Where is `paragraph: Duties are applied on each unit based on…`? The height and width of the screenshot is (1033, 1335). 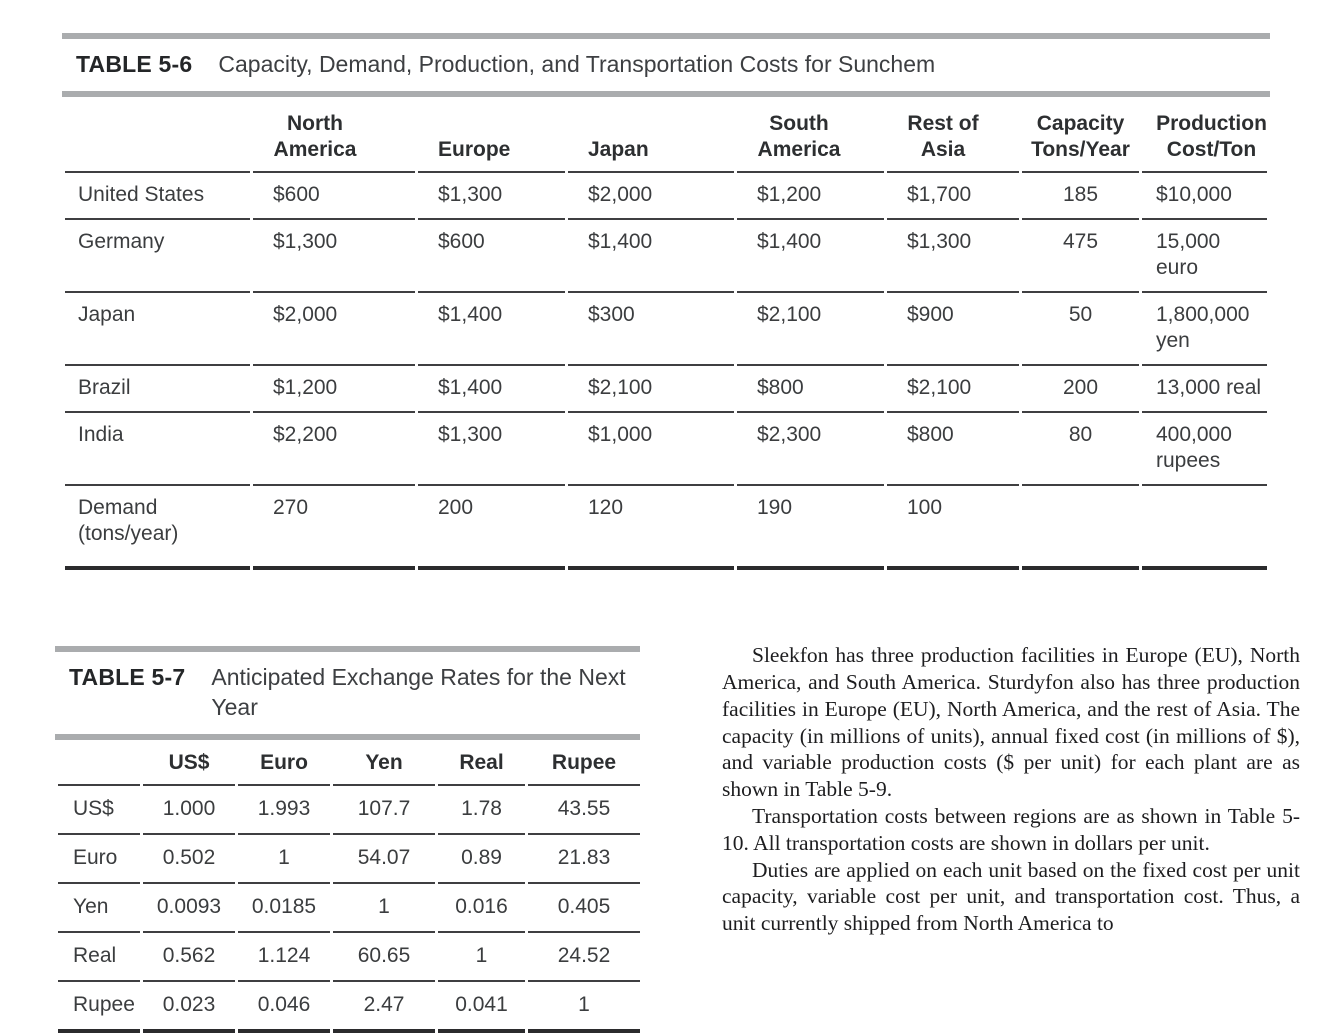 paragraph: Duties are applied on each unit based on… is located at coordinates (1011, 896).